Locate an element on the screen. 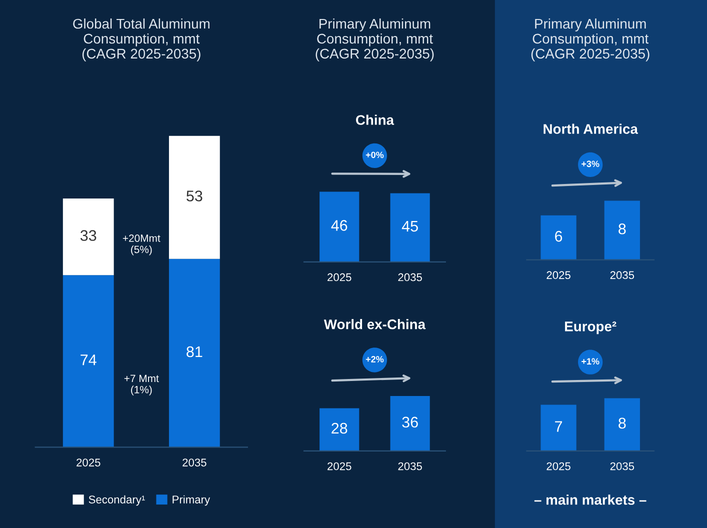  data-label: 7 is located at coordinates (558, 426).